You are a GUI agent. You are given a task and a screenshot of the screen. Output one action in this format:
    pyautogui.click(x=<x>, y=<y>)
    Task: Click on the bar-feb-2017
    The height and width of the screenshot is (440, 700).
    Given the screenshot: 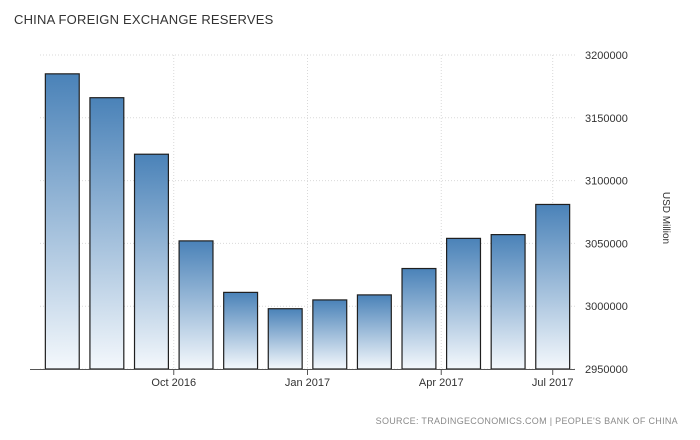 What is the action you would take?
    pyautogui.click(x=330, y=334)
    